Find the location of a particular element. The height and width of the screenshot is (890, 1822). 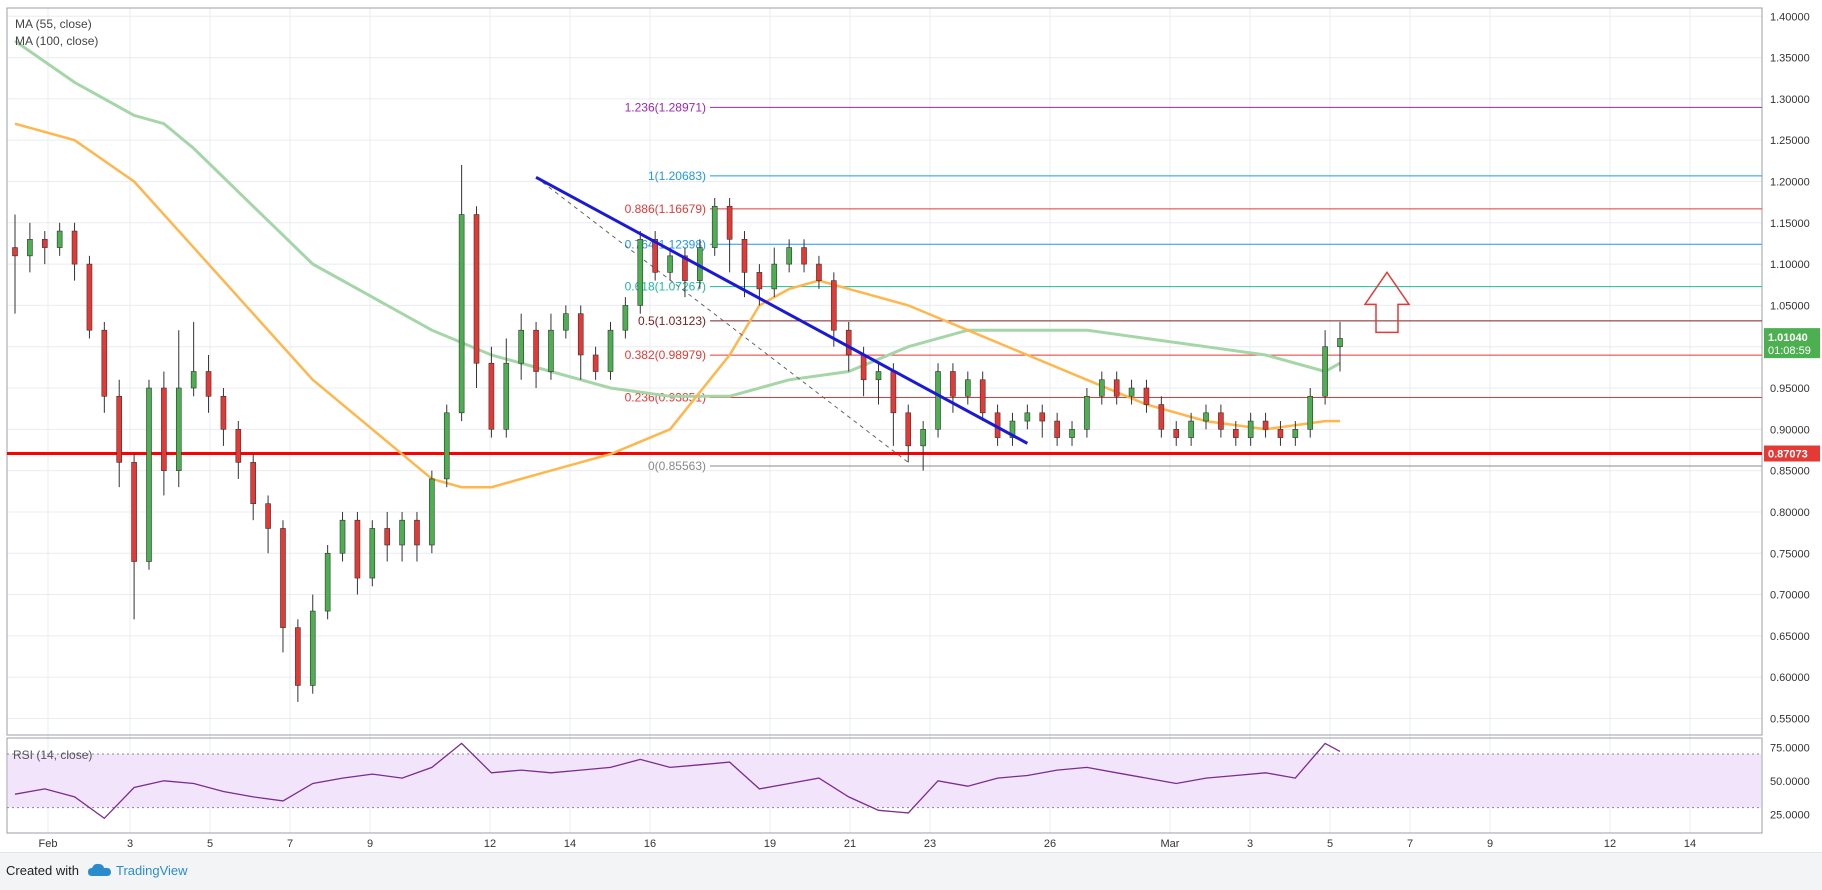

x-tick-label: 3 is located at coordinates (1250, 844).